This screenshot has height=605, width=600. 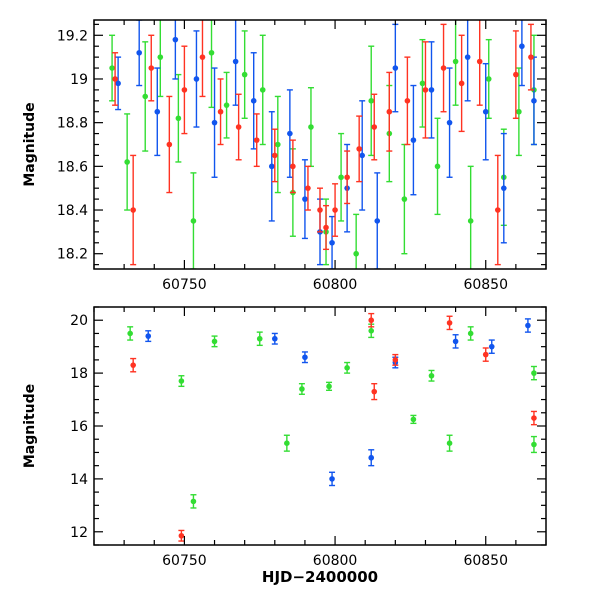 What do you see at coordinates (79, 480) in the screenshot?
I see `y-tick-label: 14` at bounding box center [79, 480].